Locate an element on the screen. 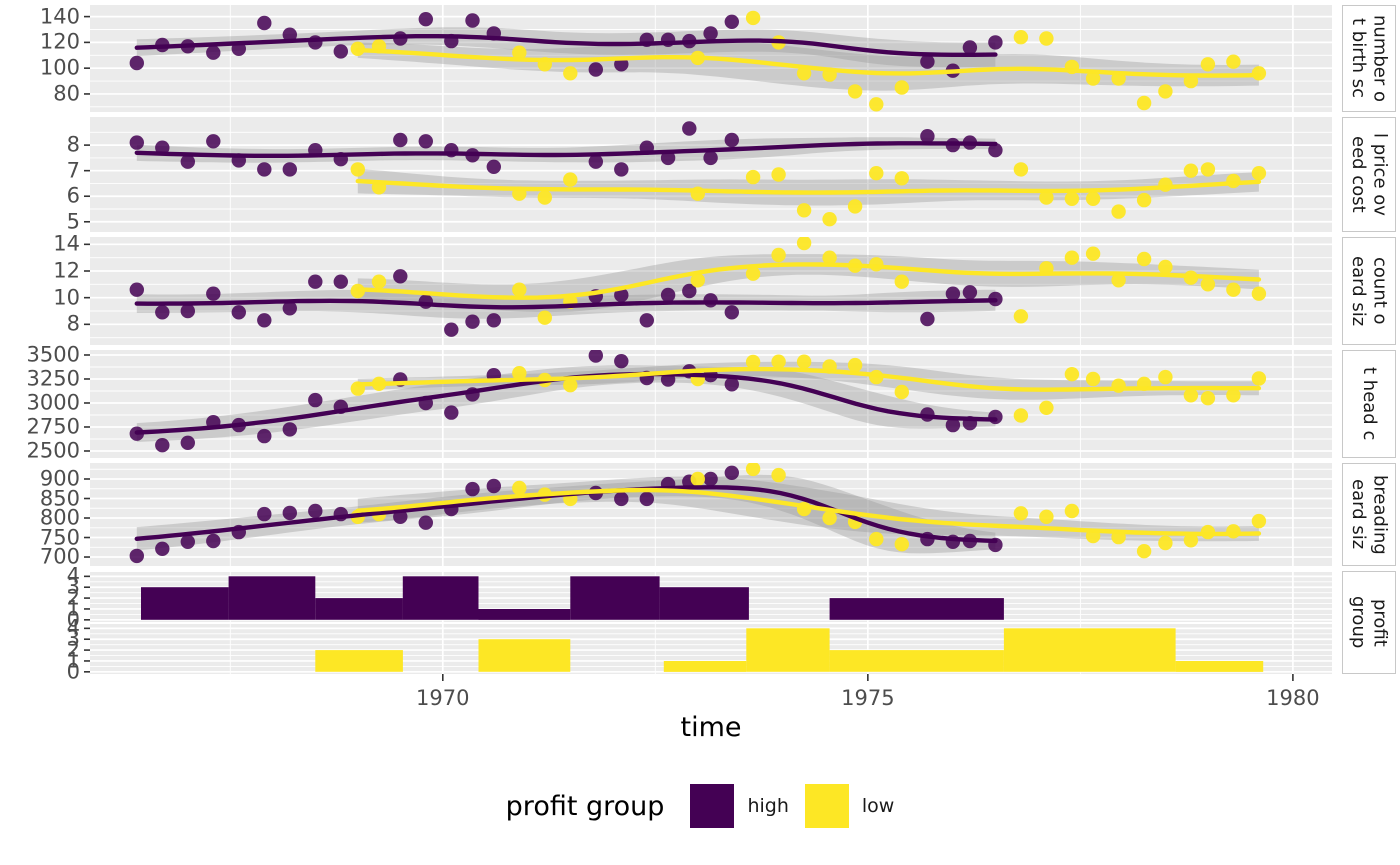 The image size is (1400, 865). legend: profit group high low is located at coordinates (700, 806).